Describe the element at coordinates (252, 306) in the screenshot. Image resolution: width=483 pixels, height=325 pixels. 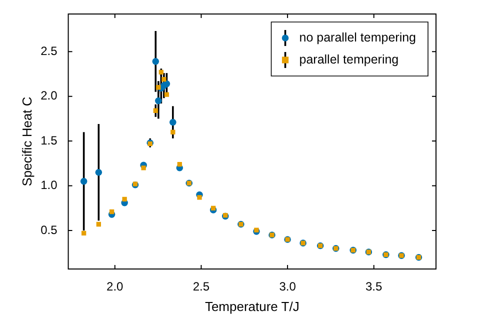
I see `x-axis-title: Temperature T/J` at that location.